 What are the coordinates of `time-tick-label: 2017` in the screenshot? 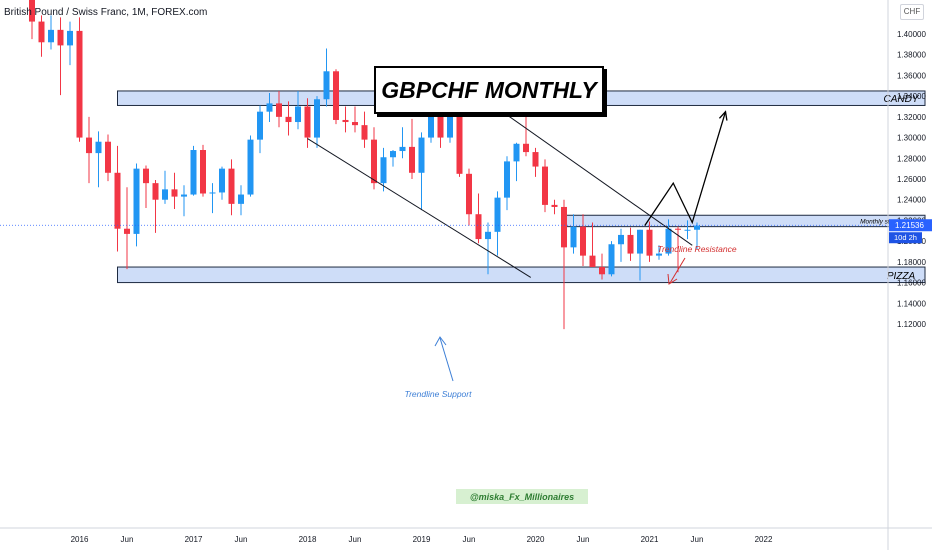 It's located at (194, 539).